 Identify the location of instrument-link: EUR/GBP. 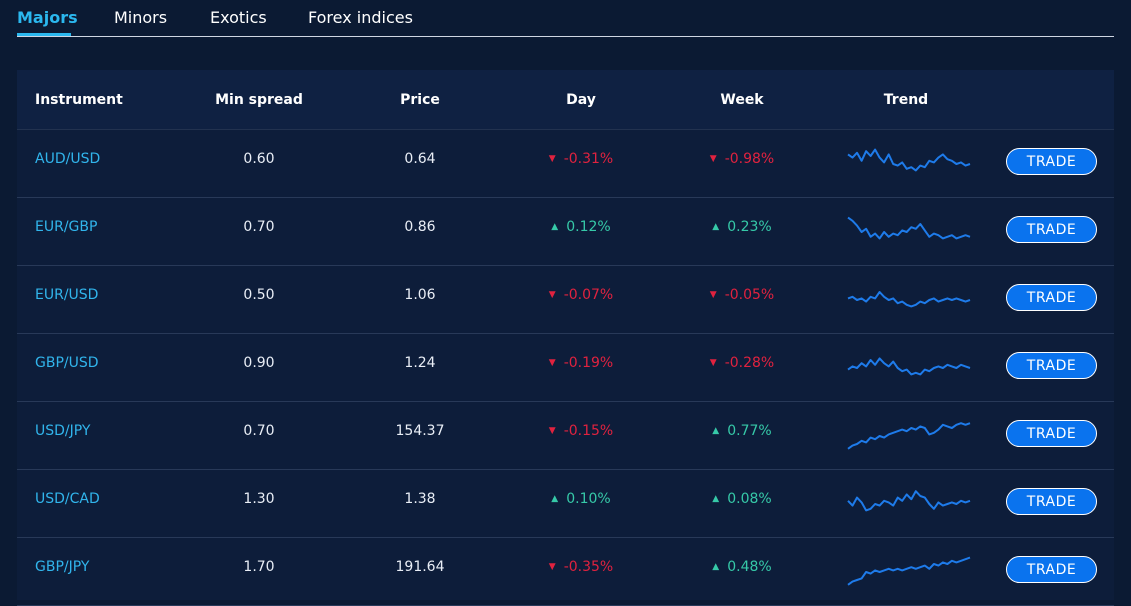
(66, 227).